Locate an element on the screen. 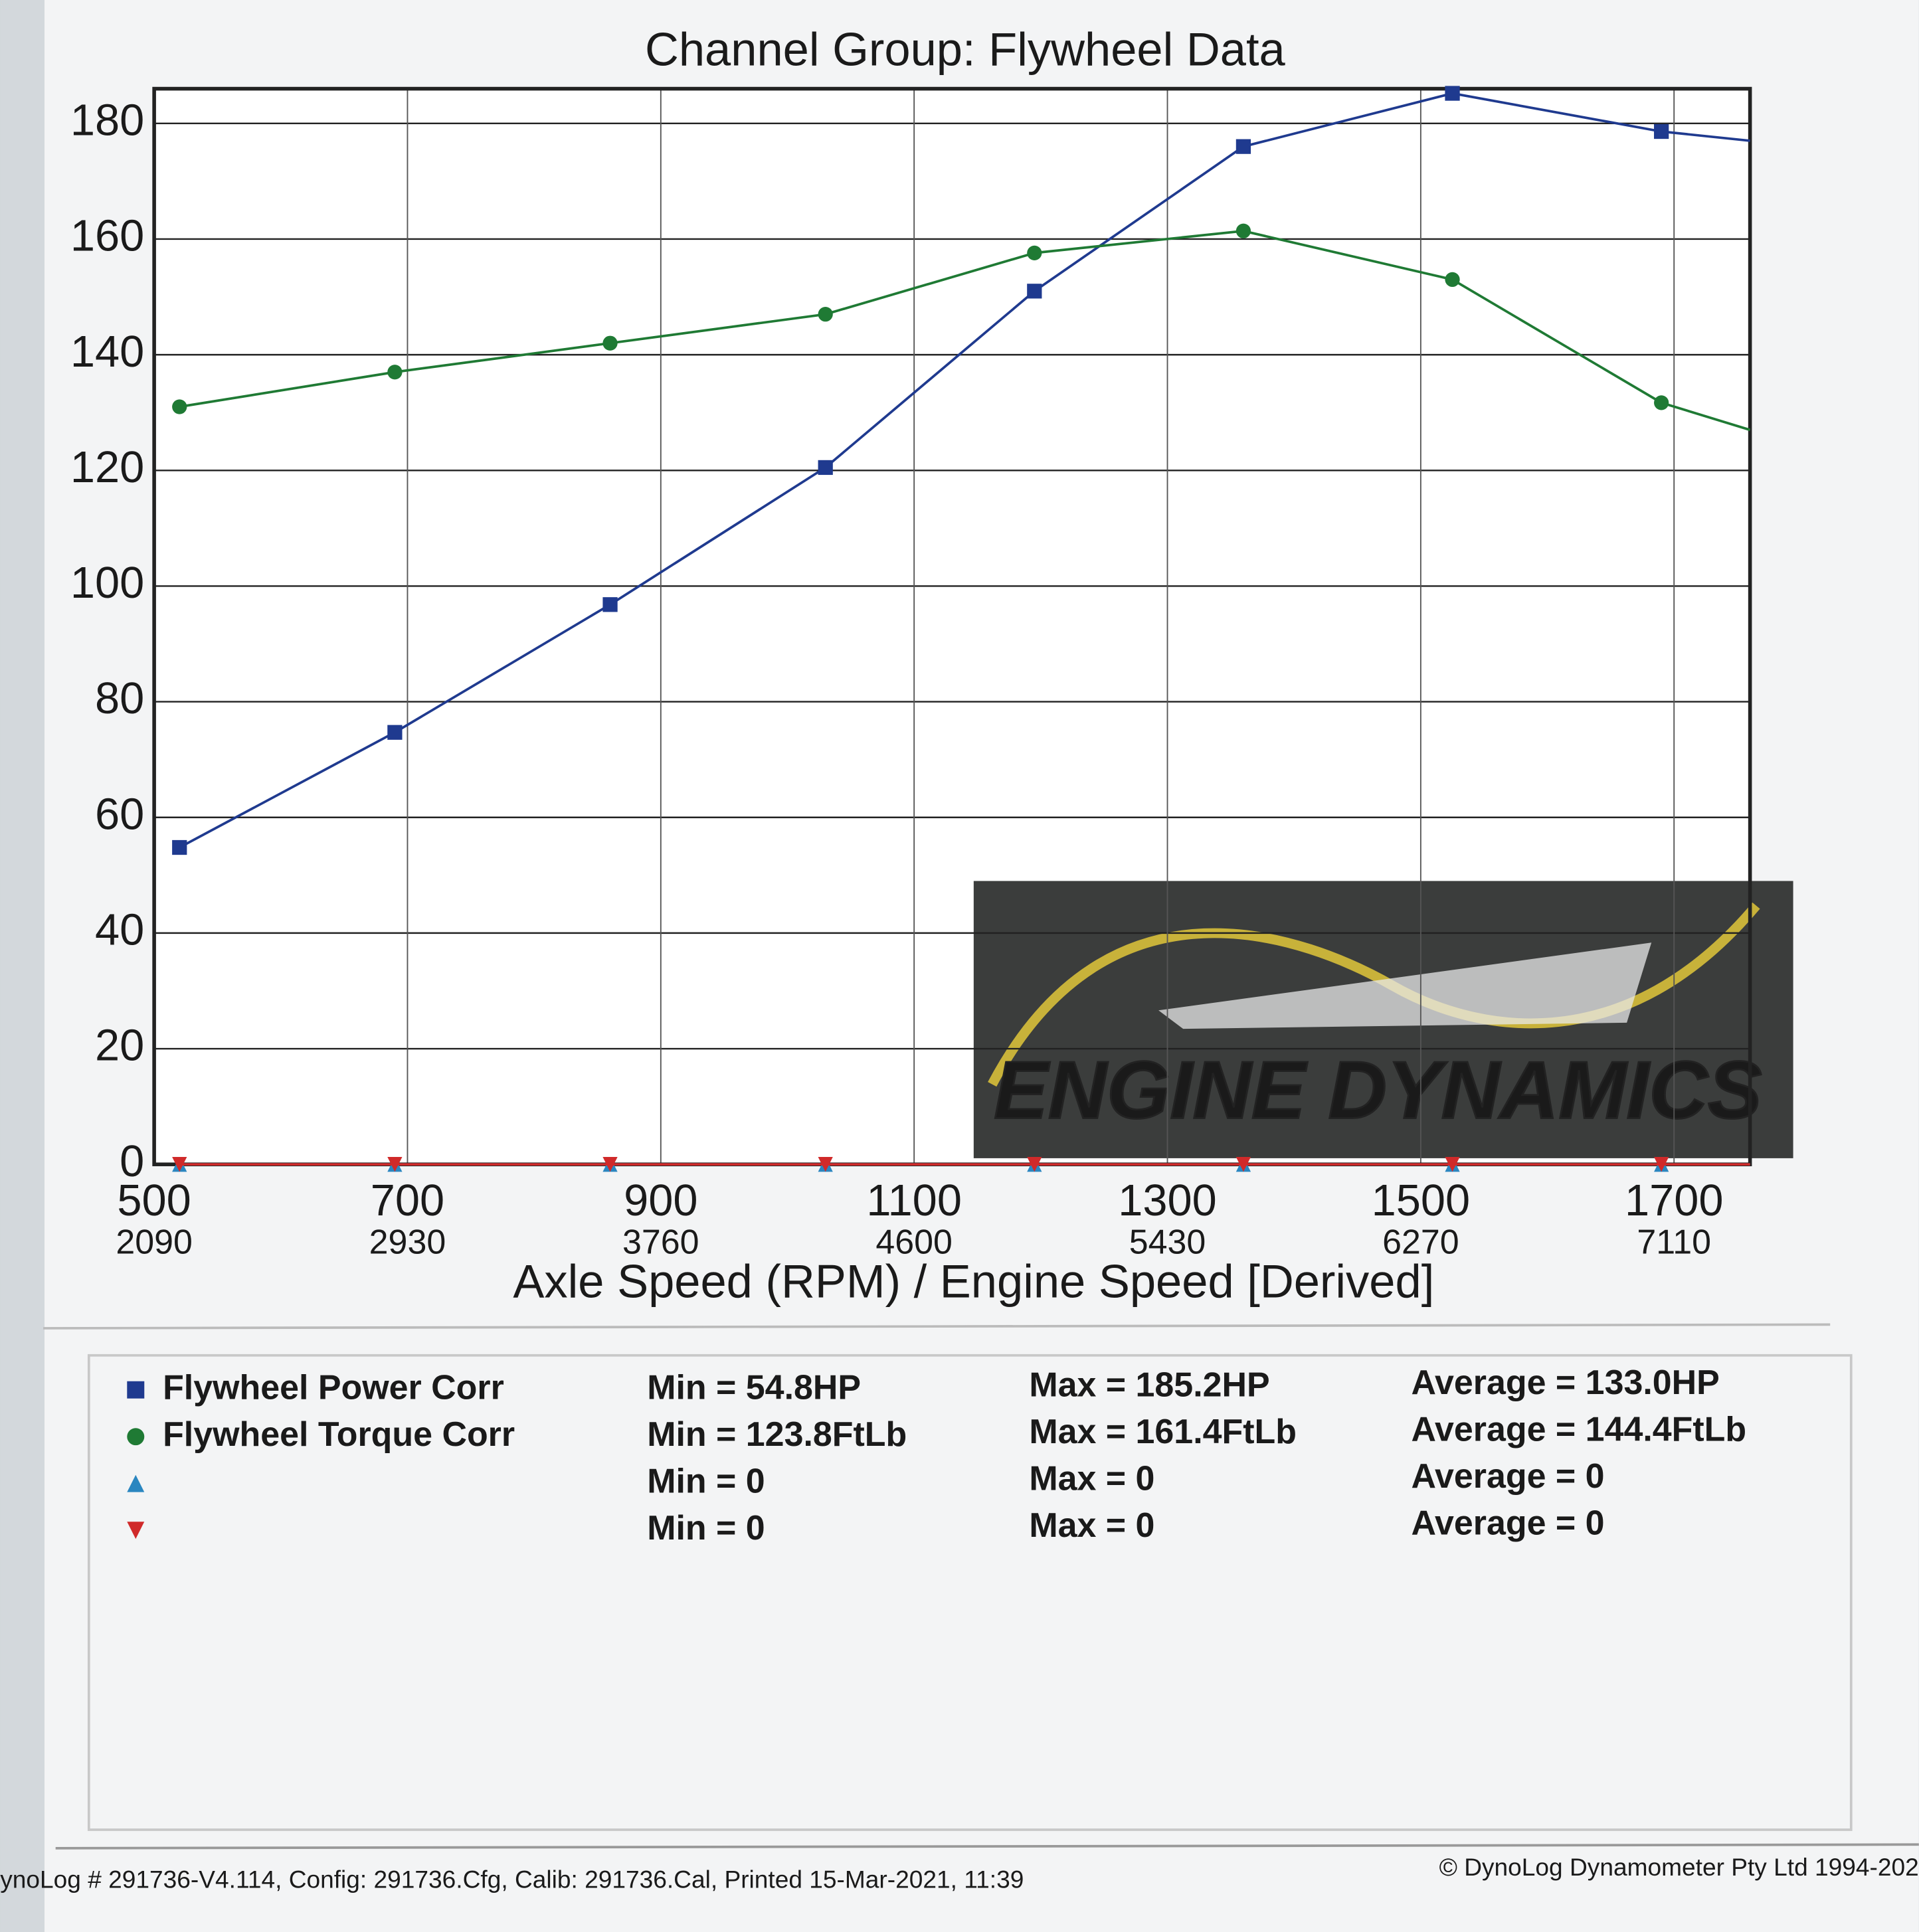  x-tick-label: 700 is located at coordinates (407, 1200).